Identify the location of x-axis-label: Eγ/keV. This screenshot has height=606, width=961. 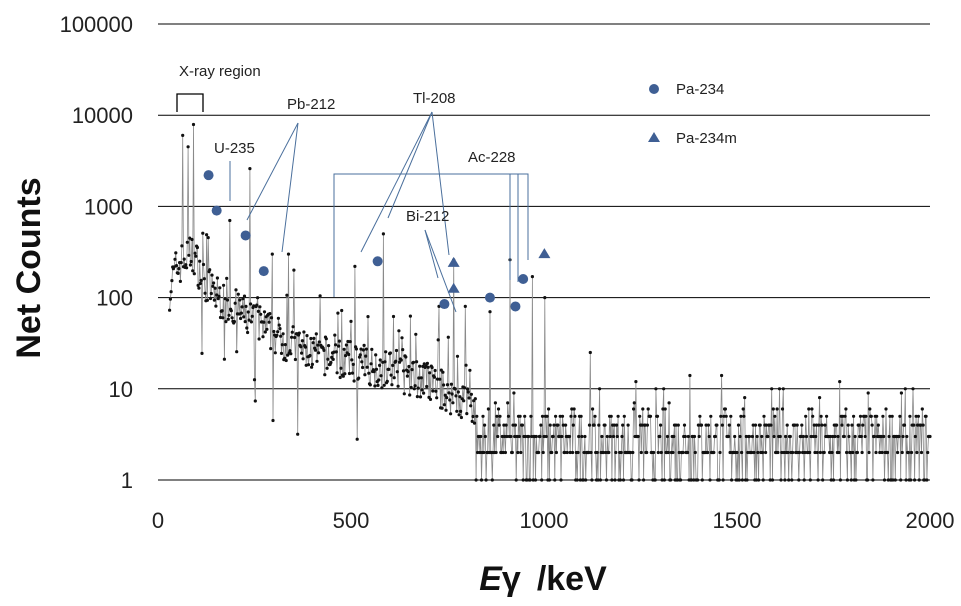
(543, 579).